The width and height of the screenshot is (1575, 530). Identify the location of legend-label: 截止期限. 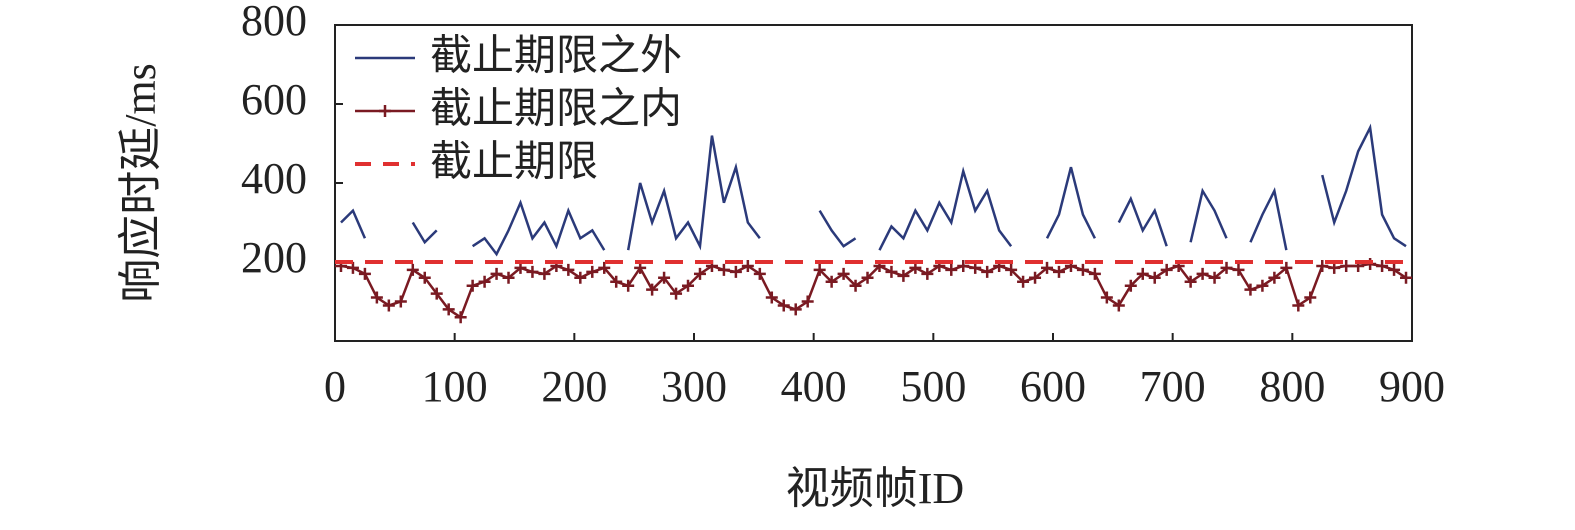
(514, 161).